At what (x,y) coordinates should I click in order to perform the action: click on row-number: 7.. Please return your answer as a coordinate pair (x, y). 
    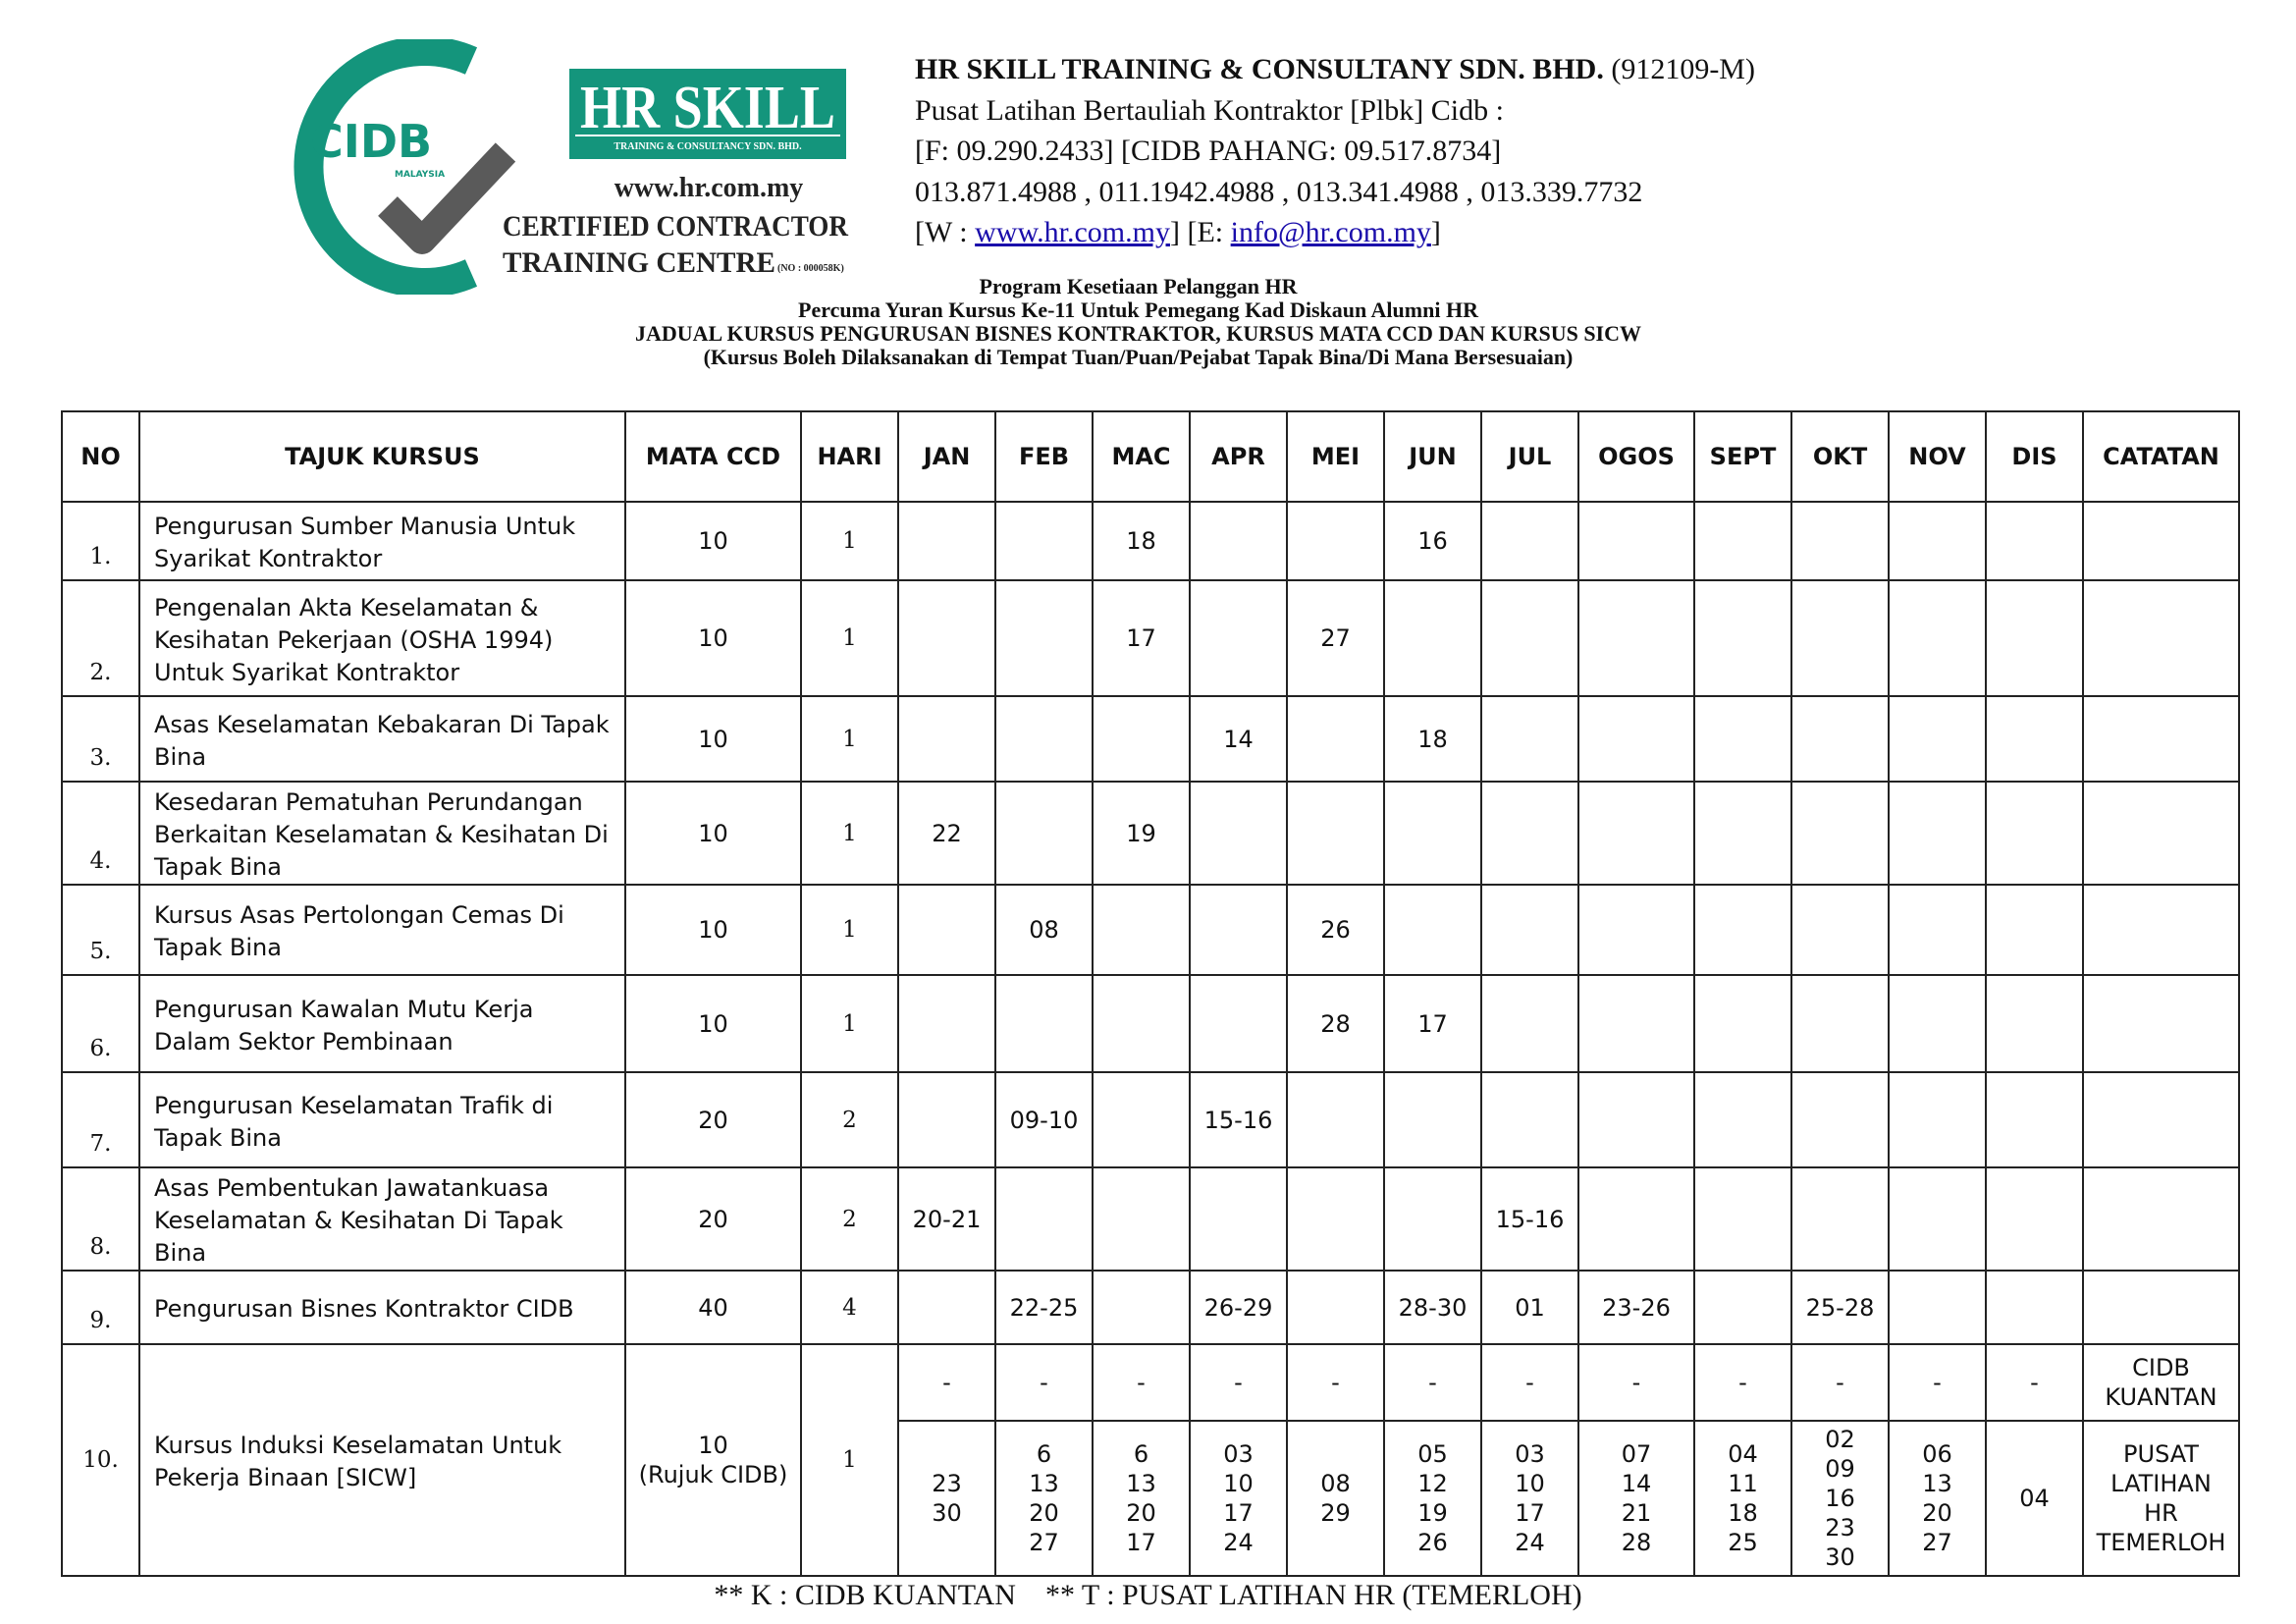
    Looking at the image, I should click on (100, 1119).